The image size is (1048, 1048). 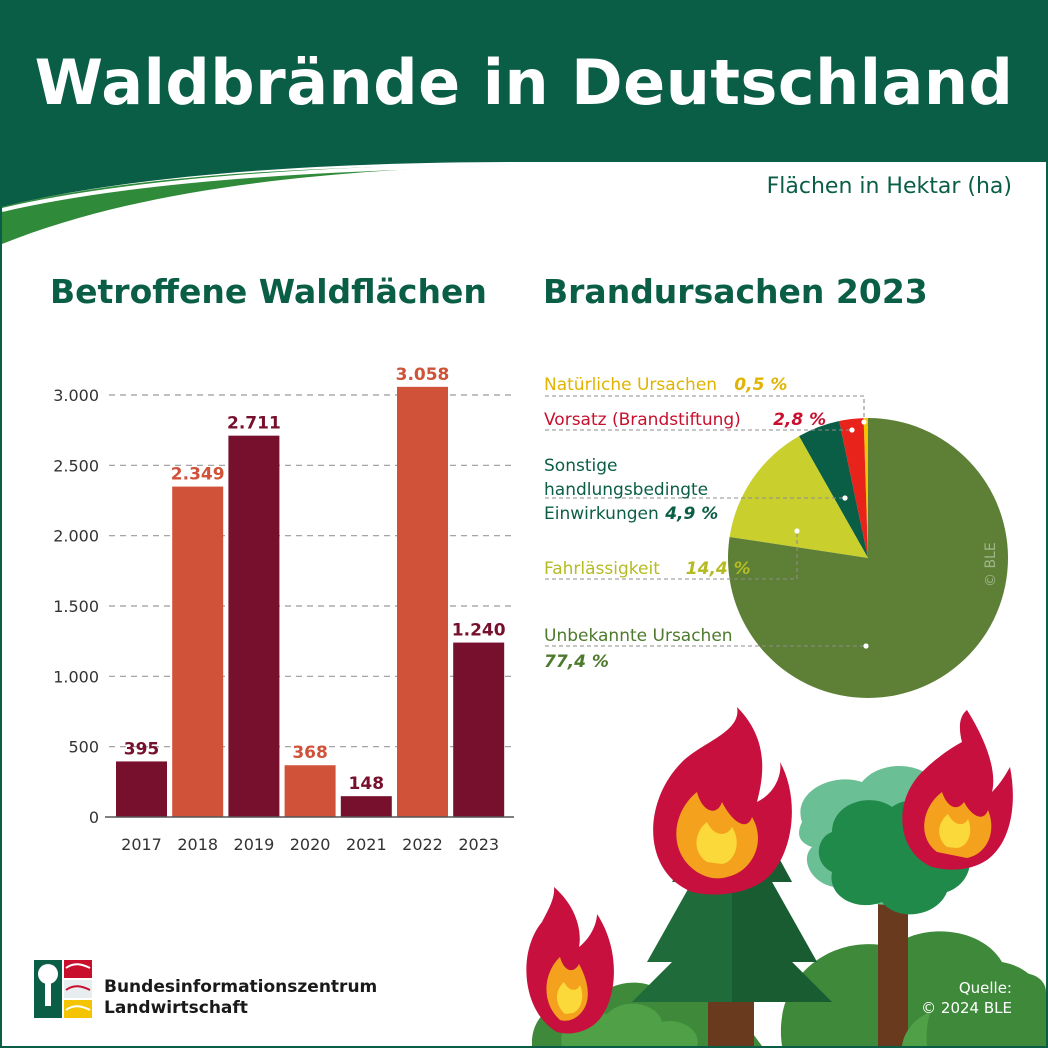 What do you see at coordinates (366, 844) in the screenshot?
I see `x-tick-label: 2021` at bounding box center [366, 844].